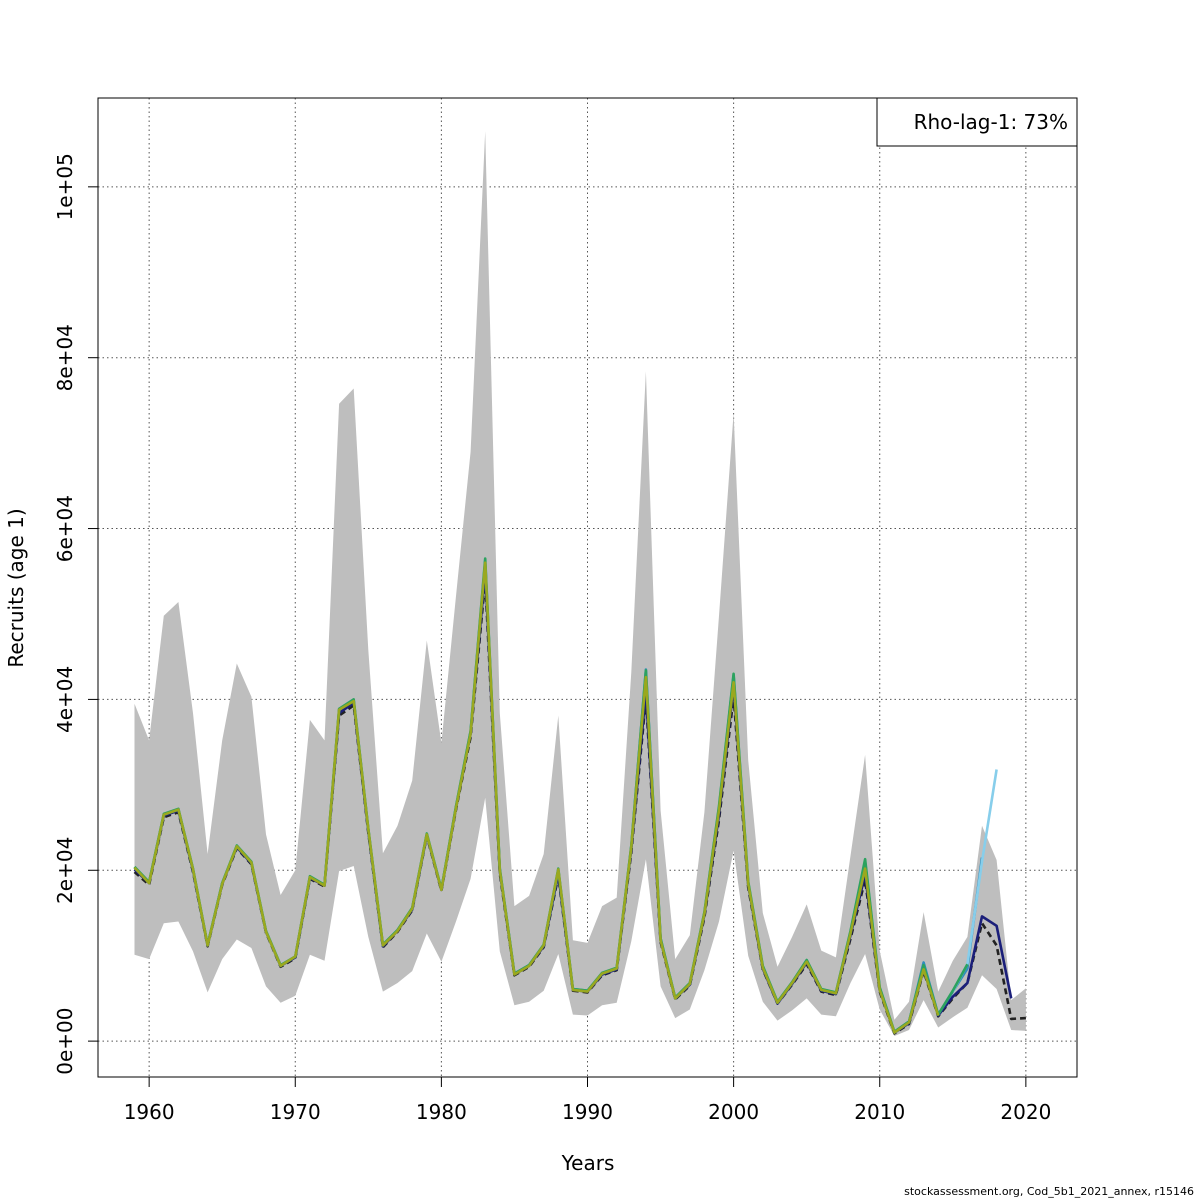 The width and height of the screenshot is (1200, 1200). What do you see at coordinates (587, 1112) in the screenshot?
I see `x-tick-label: 1990` at bounding box center [587, 1112].